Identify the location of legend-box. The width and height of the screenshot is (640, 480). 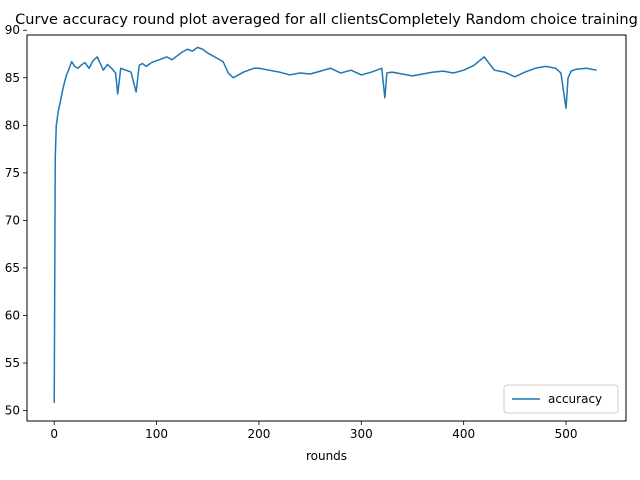
(561, 399).